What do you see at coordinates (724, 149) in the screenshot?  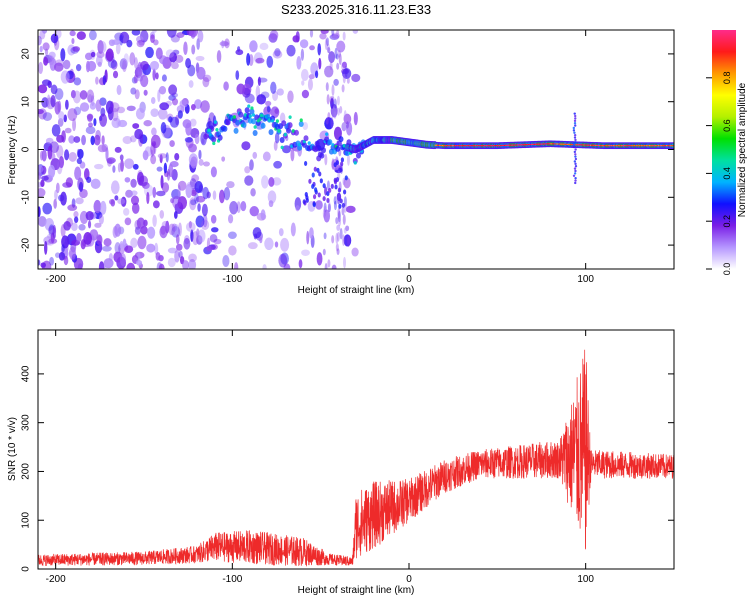 I see `colorbar-gradient` at bounding box center [724, 149].